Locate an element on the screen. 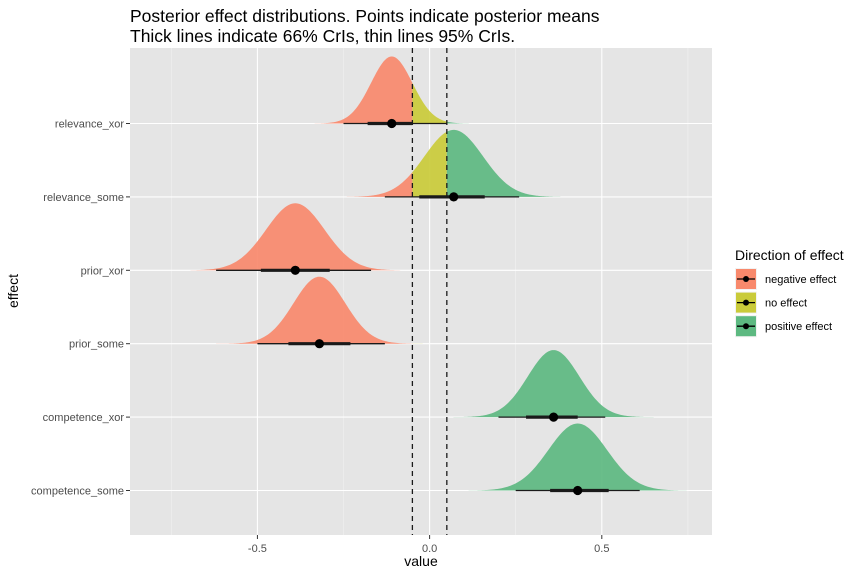 The width and height of the screenshot is (864, 576). x-tick-label: 0.5 is located at coordinates (601, 549).